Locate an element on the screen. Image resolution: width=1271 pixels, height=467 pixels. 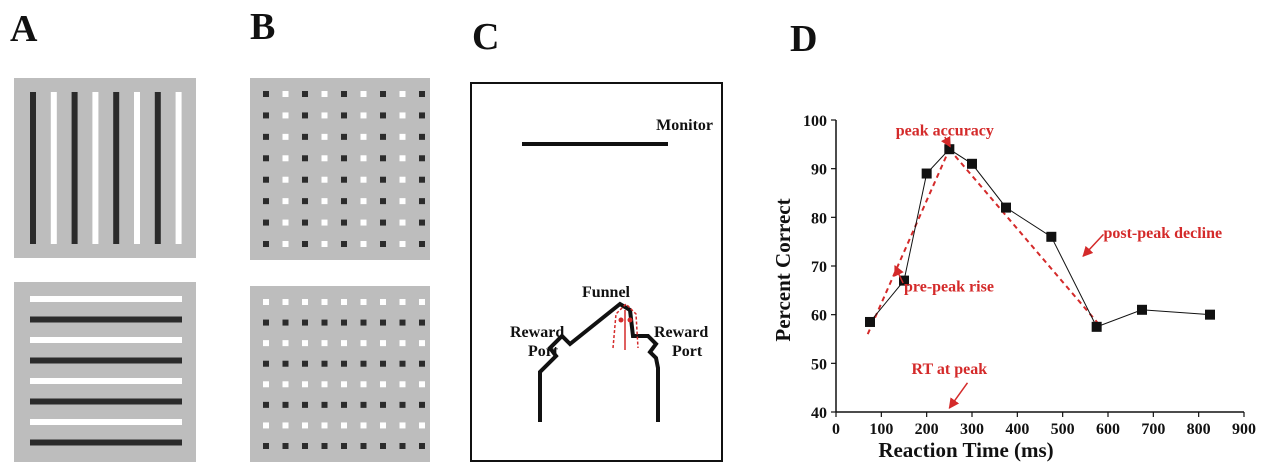
annotation-label: RT at peak is located at coordinates (950, 369).